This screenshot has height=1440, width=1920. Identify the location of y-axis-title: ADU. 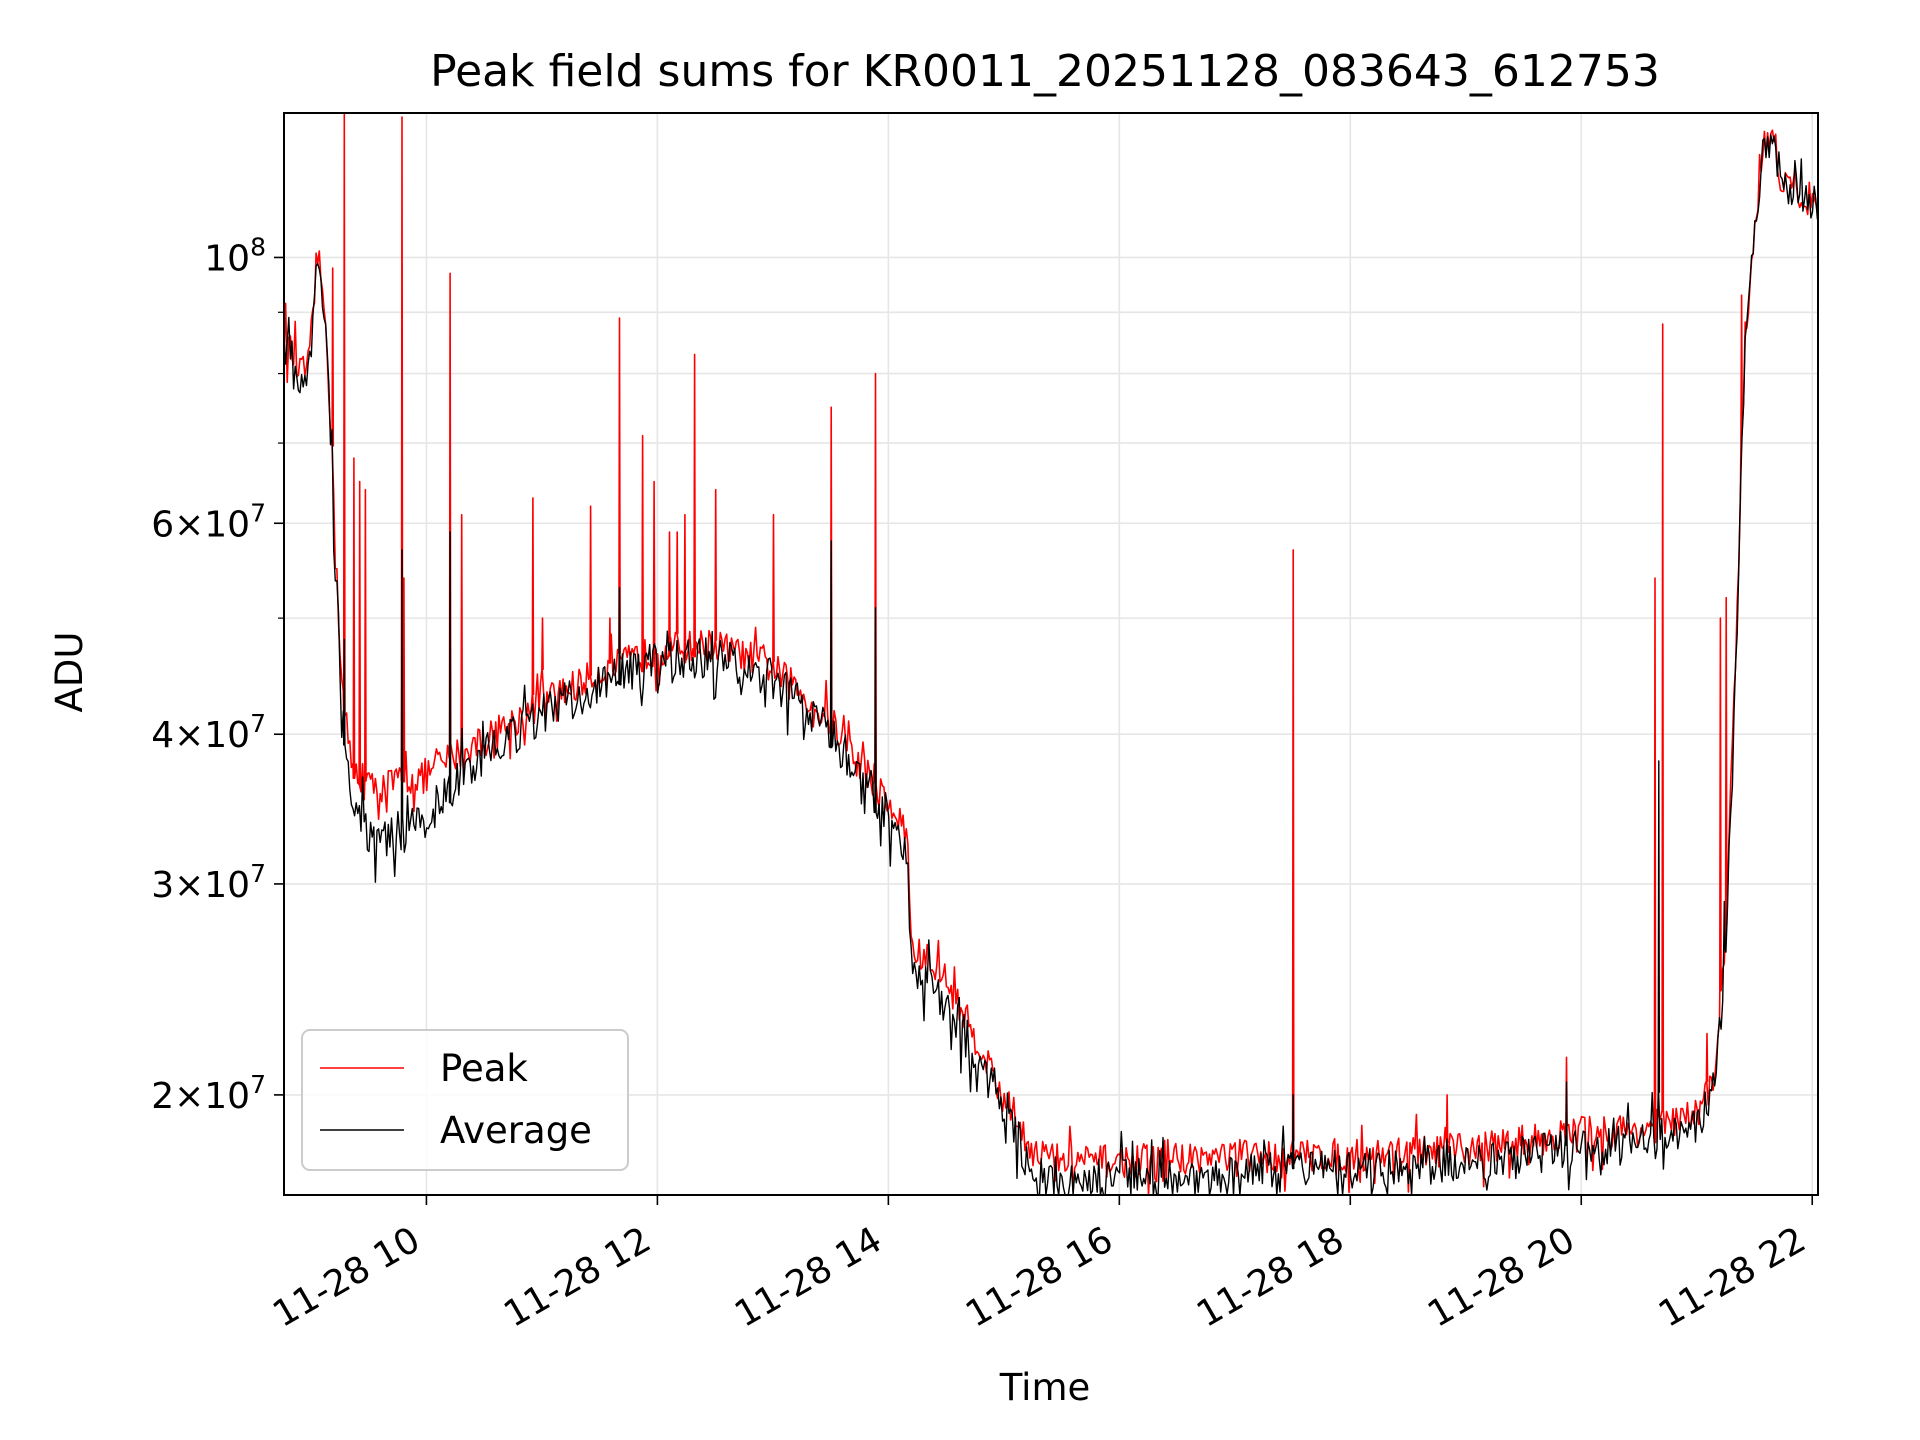
(69, 672).